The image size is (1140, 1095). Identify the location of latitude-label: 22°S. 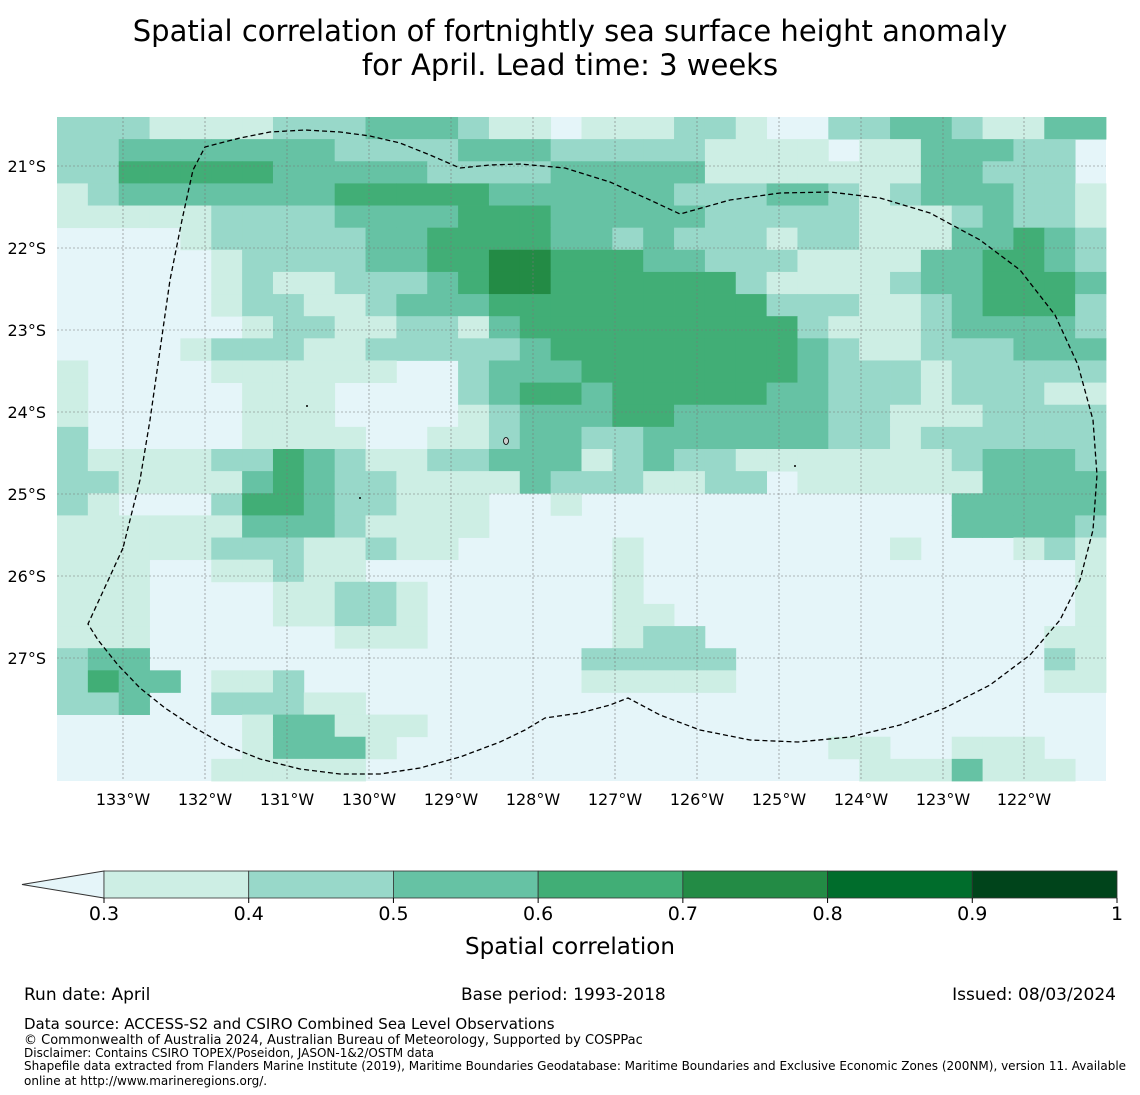
(26, 248).